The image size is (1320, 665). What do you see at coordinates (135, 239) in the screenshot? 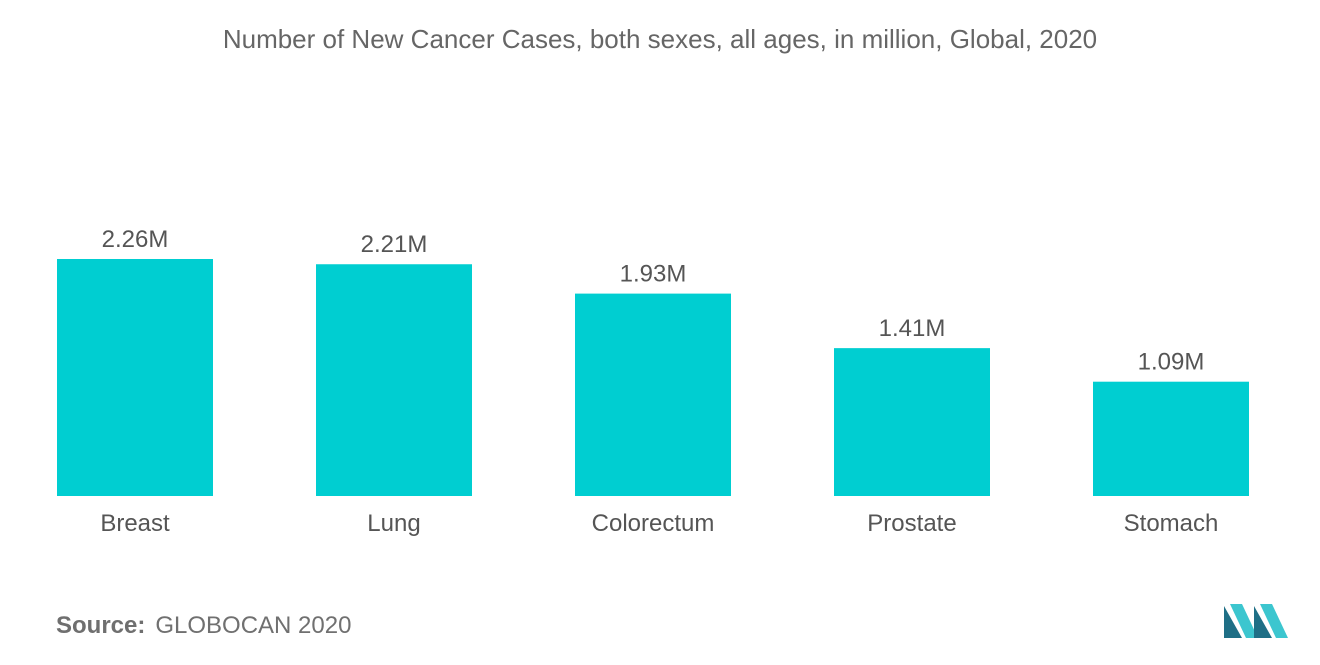
I see `data-label-breast: 2.26M` at bounding box center [135, 239].